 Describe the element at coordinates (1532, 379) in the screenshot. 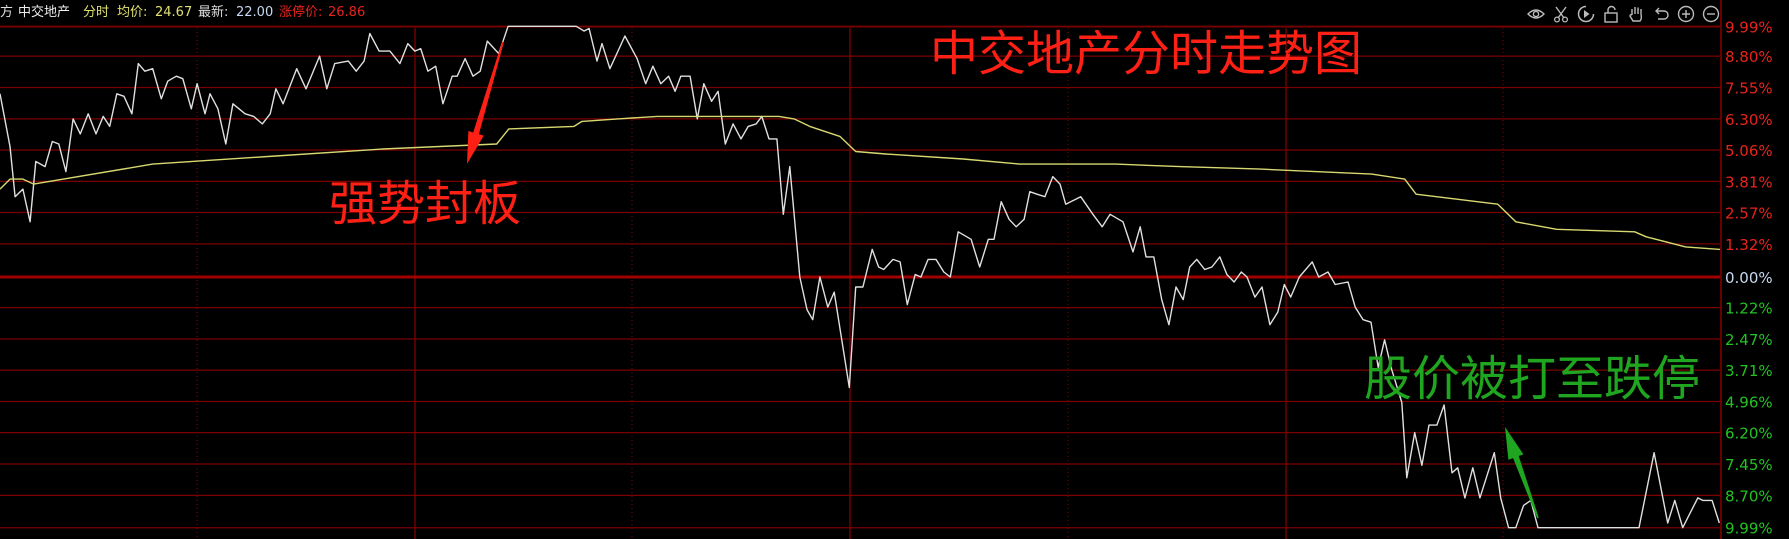

I see `limit-down-annotation: 股价被打至跌停` at that location.